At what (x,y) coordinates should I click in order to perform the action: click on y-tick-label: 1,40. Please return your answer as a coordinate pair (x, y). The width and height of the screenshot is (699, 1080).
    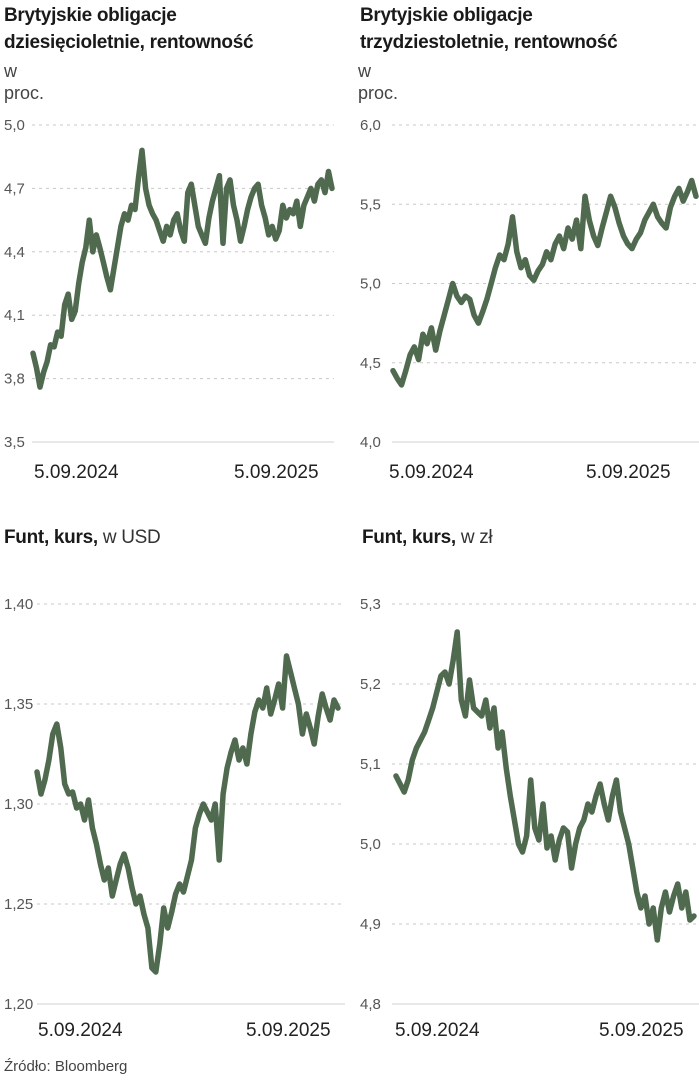
    Looking at the image, I should click on (18, 604).